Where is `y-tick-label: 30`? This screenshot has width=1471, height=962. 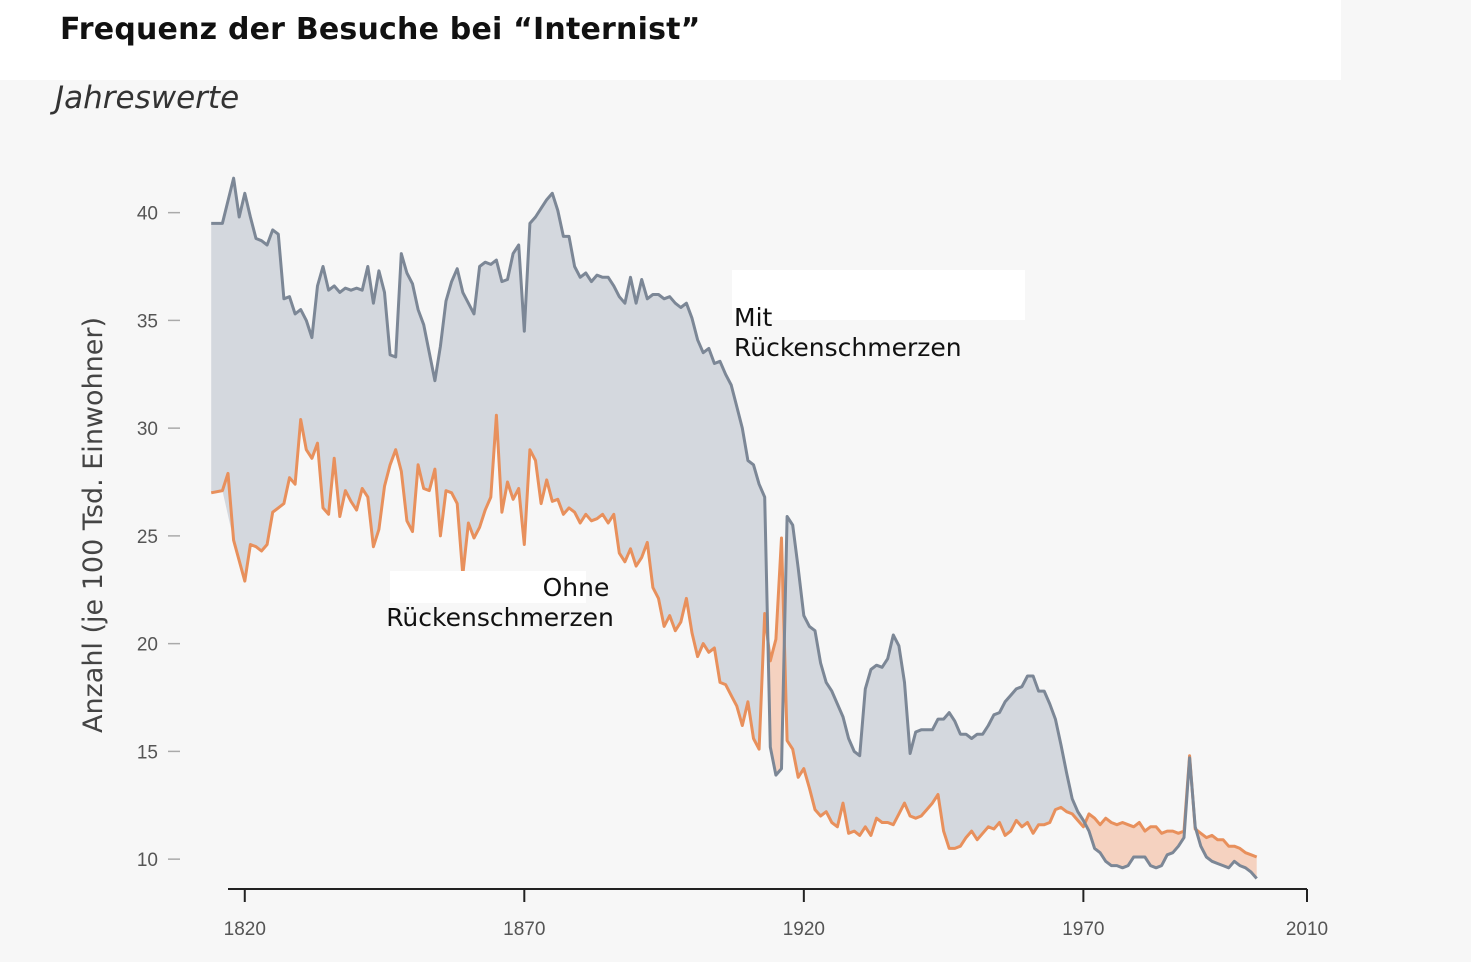 y-tick-label: 30 is located at coordinates (147, 429).